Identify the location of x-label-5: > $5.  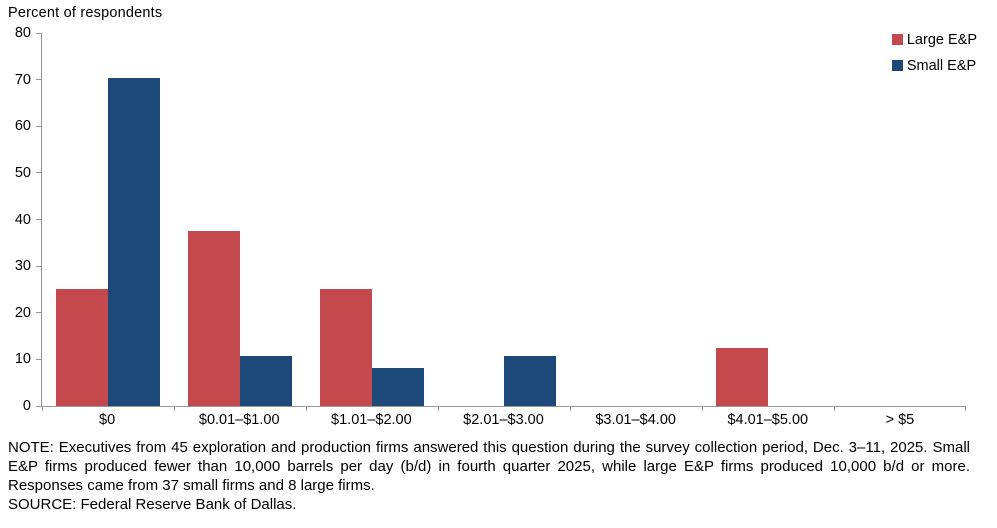
(900, 420).